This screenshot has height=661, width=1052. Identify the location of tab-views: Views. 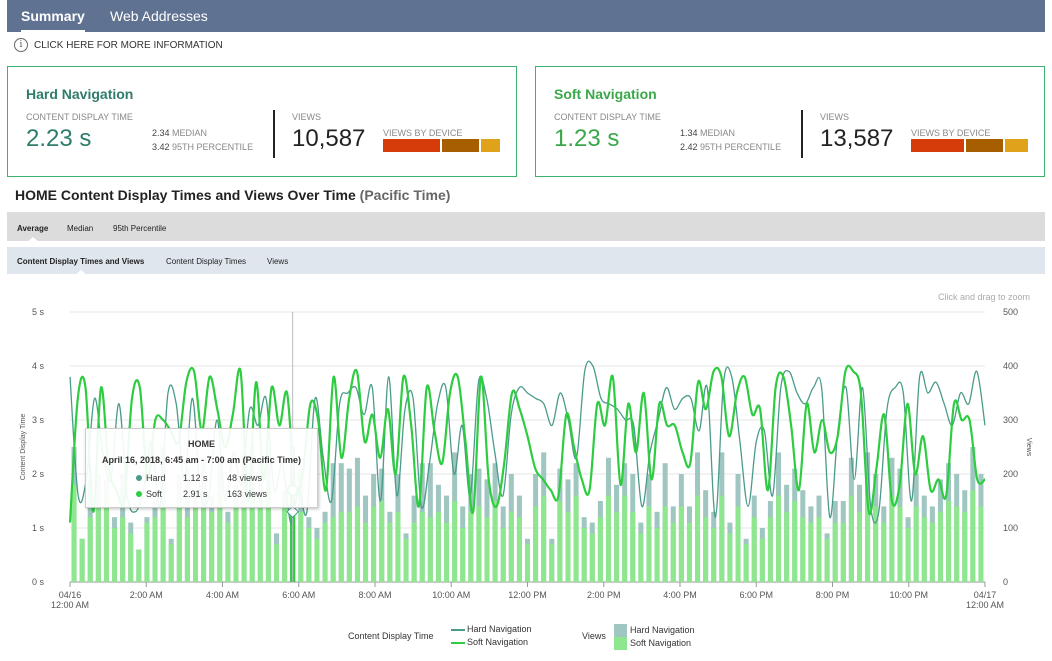
(278, 261).